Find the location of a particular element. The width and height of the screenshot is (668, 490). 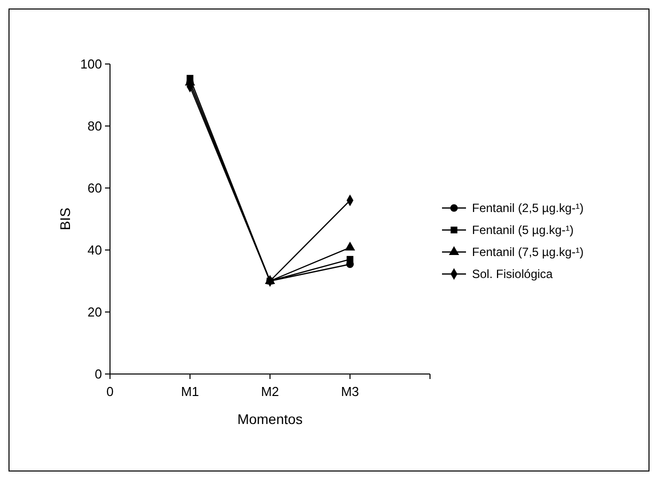

legend-label: Sol. Fisiológica is located at coordinates (513, 274).